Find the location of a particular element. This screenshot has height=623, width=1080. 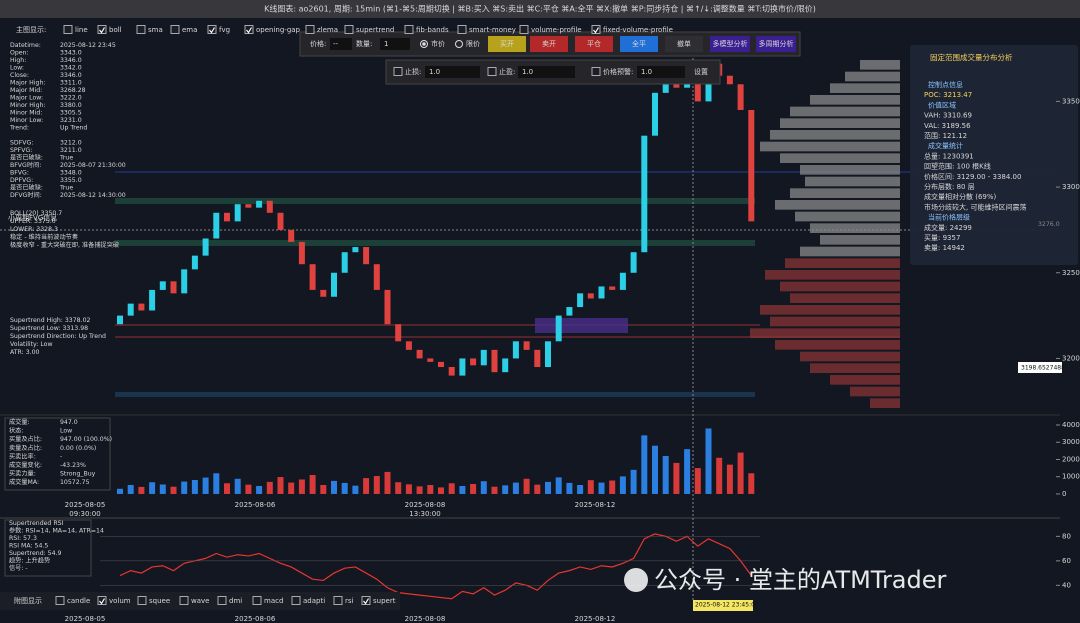

label: 数量: is located at coordinates (364, 43).